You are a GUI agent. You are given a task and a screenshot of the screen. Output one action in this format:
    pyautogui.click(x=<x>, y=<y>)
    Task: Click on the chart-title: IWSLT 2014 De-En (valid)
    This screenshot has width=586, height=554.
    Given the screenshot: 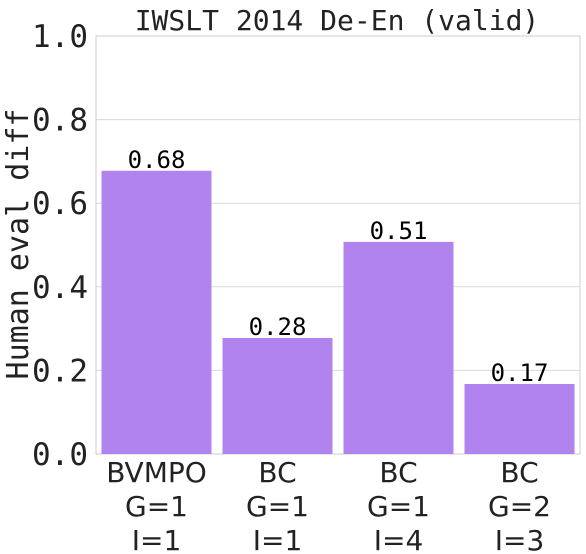 What is the action you would take?
    pyautogui.click(x=337, y=20)
    